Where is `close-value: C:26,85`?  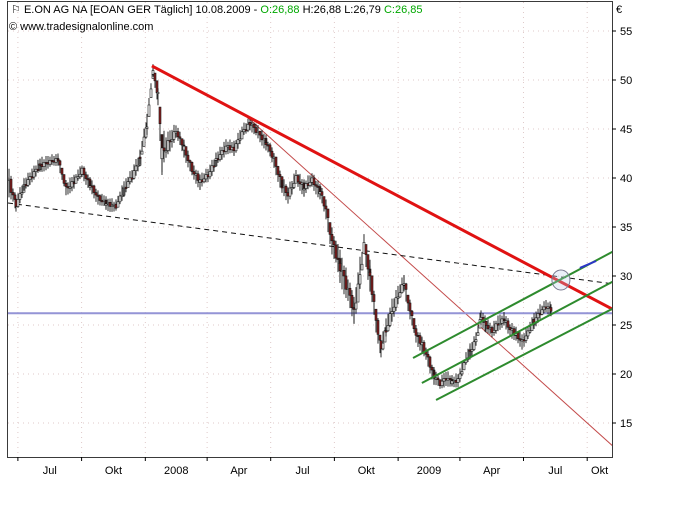 close-value: C:26,85 is located at coordinates (403, 10).